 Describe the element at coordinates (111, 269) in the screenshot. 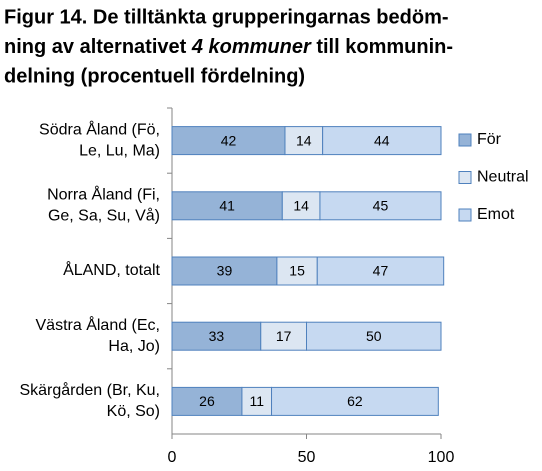

I see `y-tick-label: ÅLAND, totalt` at that location.